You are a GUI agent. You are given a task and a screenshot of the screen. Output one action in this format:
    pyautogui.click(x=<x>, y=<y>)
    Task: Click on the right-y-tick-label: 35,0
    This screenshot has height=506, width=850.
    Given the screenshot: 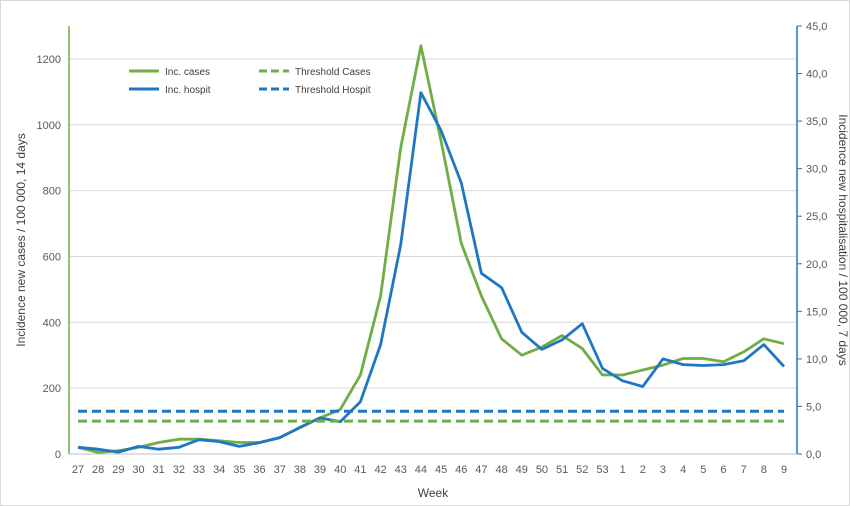 What is the action you would take?
    pyautogui.click(x=816, y=122)
    